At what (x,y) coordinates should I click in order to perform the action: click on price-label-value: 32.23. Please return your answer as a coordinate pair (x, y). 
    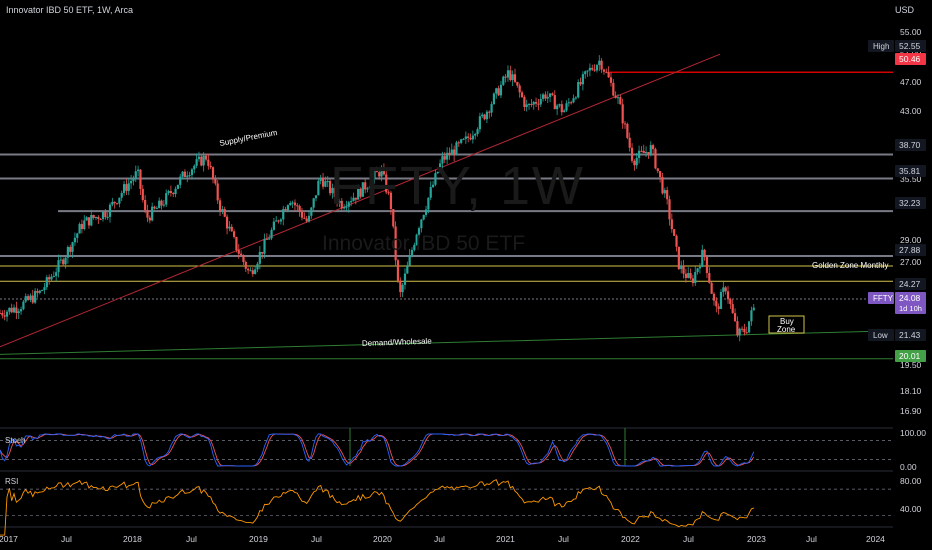
    Looking at the image, I should click on (910, 203).